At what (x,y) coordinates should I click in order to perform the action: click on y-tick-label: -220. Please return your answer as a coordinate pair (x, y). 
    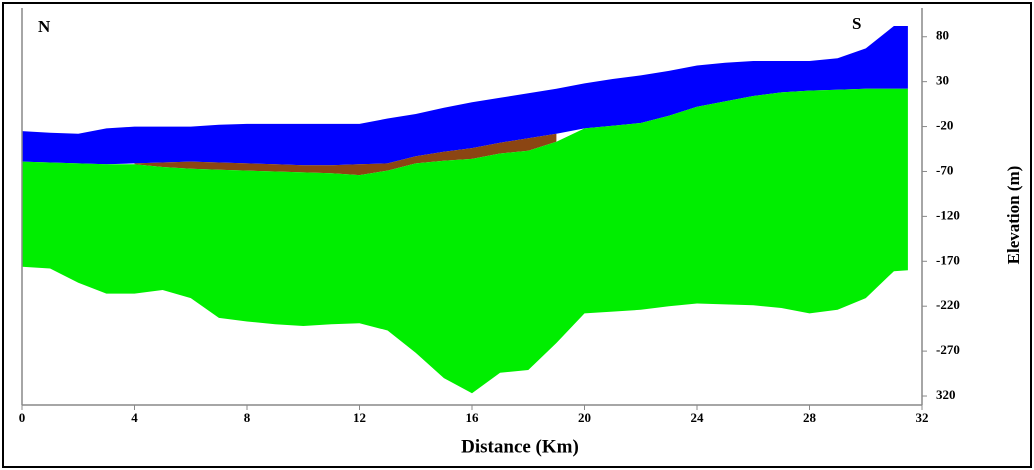
    Looking at the image, I should click on (948, 304).